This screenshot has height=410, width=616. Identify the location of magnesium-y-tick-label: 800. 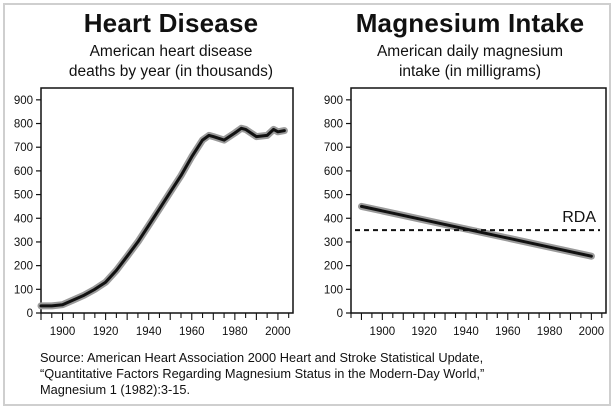
(333, 125).